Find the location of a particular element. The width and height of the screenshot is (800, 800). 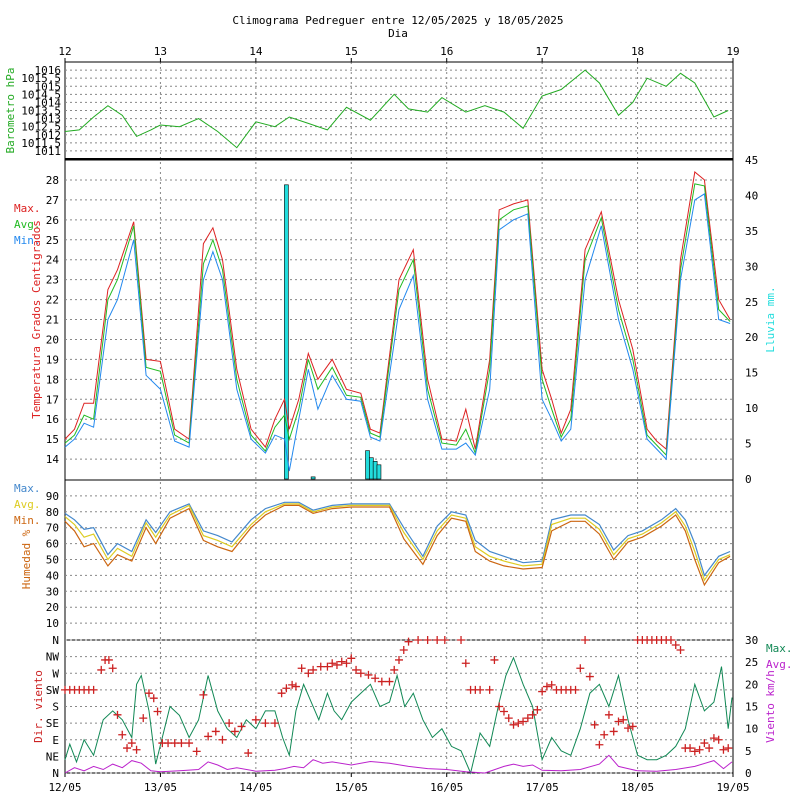

wind-direction-y-tick-label: NE is located at coordinates (52, 756).